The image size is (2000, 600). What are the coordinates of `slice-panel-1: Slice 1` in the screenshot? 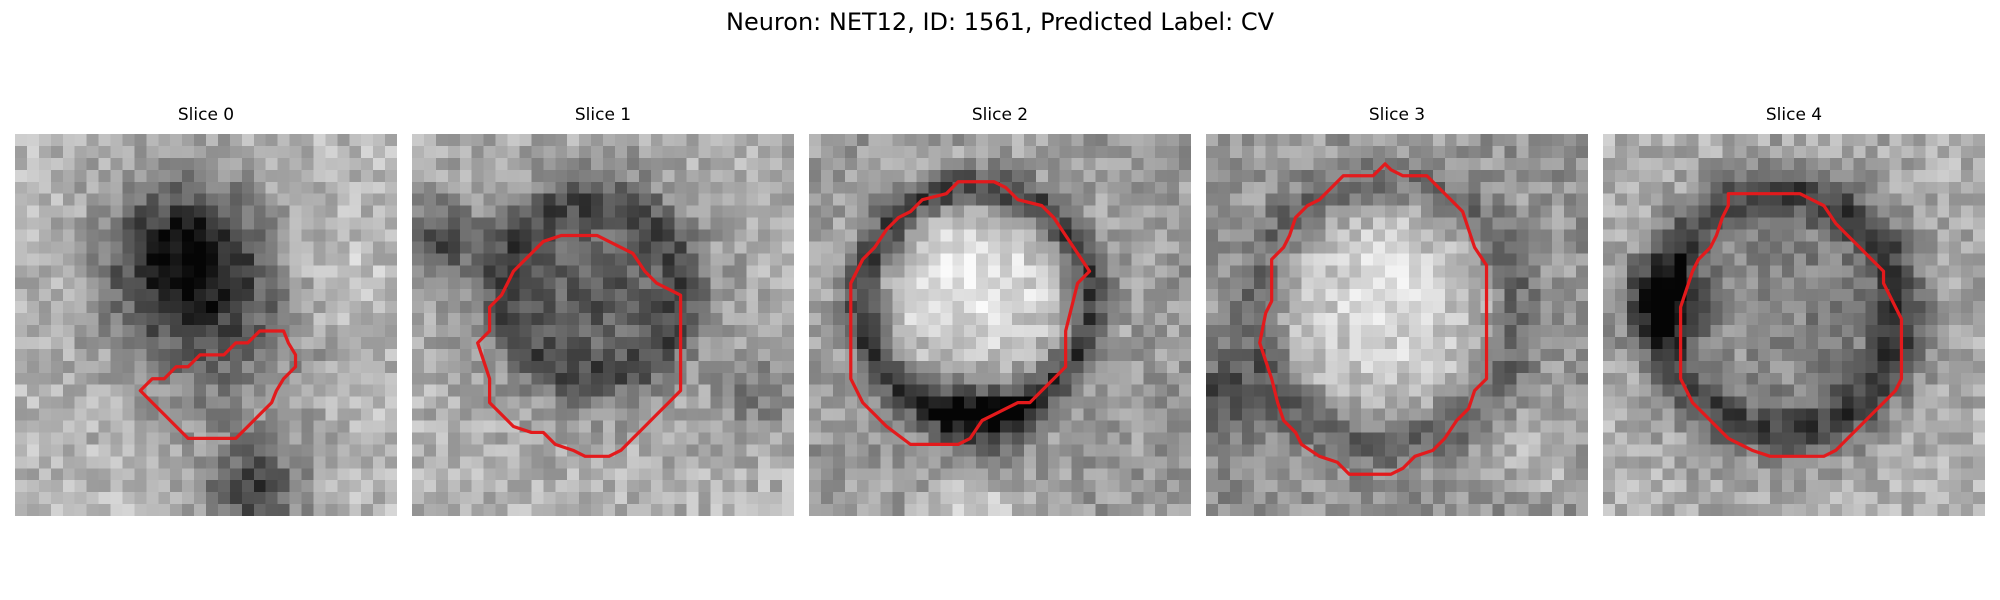 It's located at (603, 310).